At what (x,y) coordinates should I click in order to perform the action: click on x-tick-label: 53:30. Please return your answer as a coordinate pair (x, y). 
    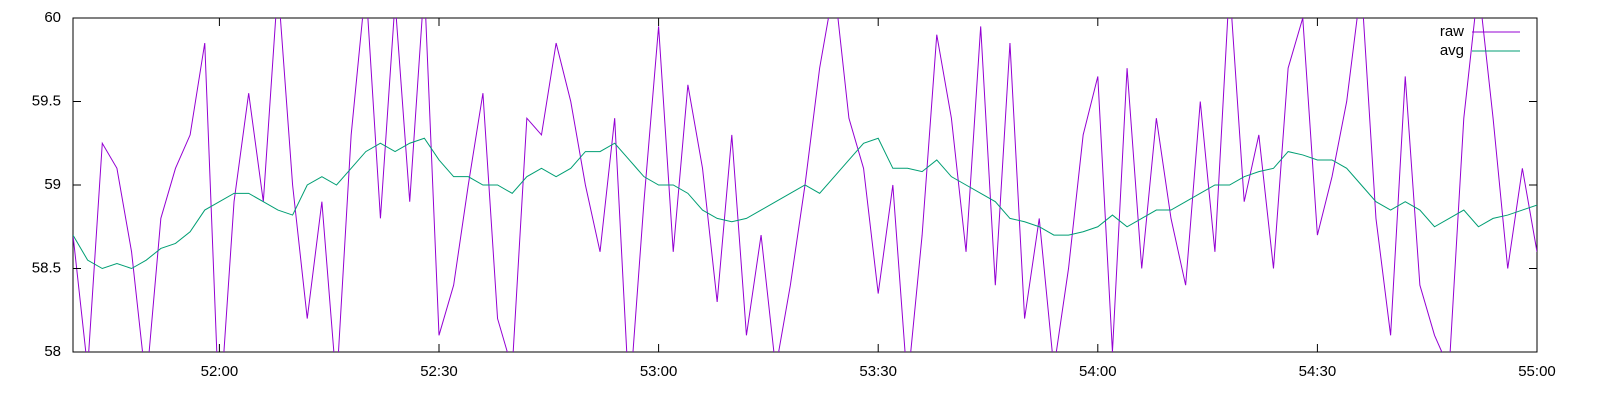
    Looking at the image, I should click on (878, 371).